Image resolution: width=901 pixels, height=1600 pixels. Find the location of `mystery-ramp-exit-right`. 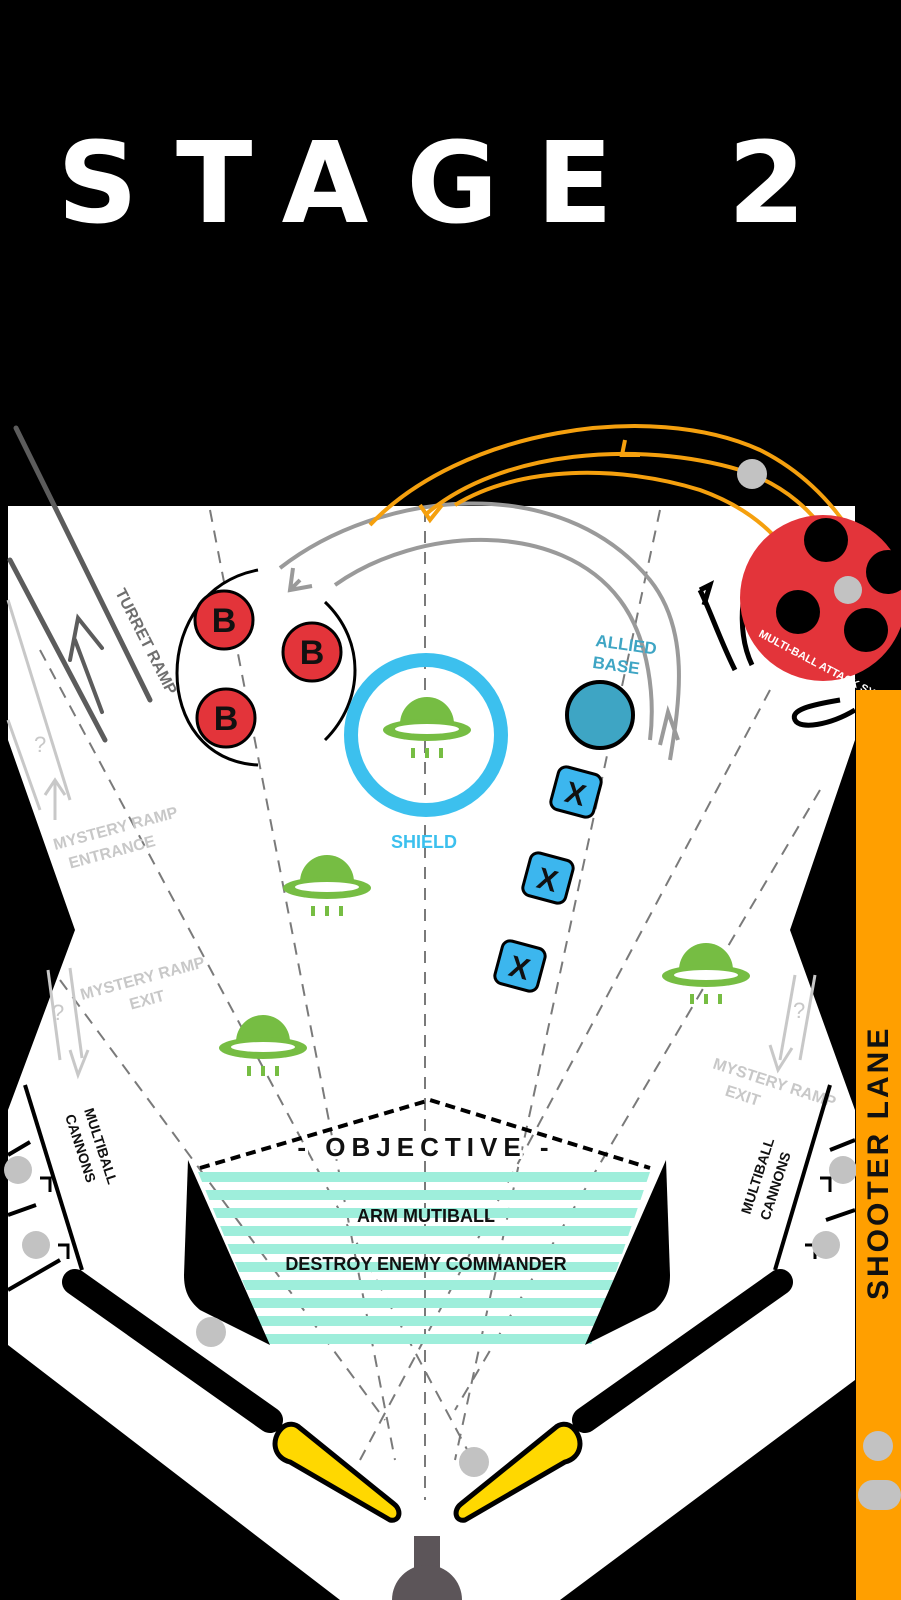

mystery-ramp-exit-right is located at coordinates (792, 1024).